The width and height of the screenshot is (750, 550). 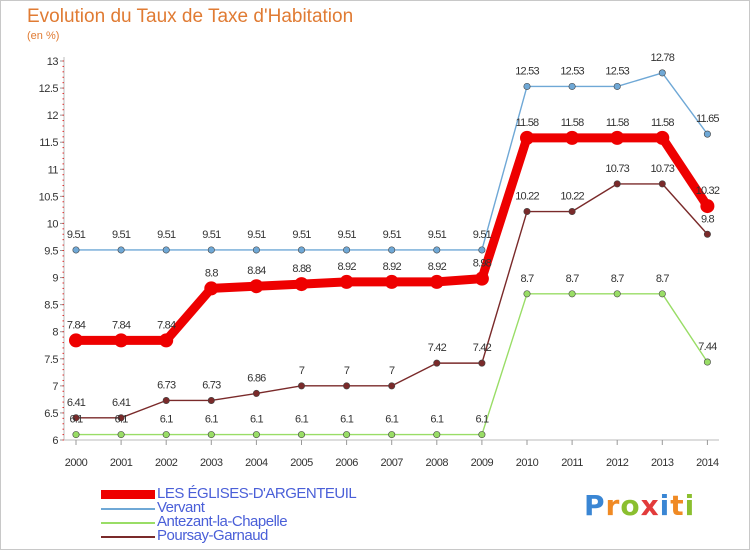 What do you see at coordinates (677, 505) in the screenshot?
I see `logo-letter: t` at bounding box center [677, 505].